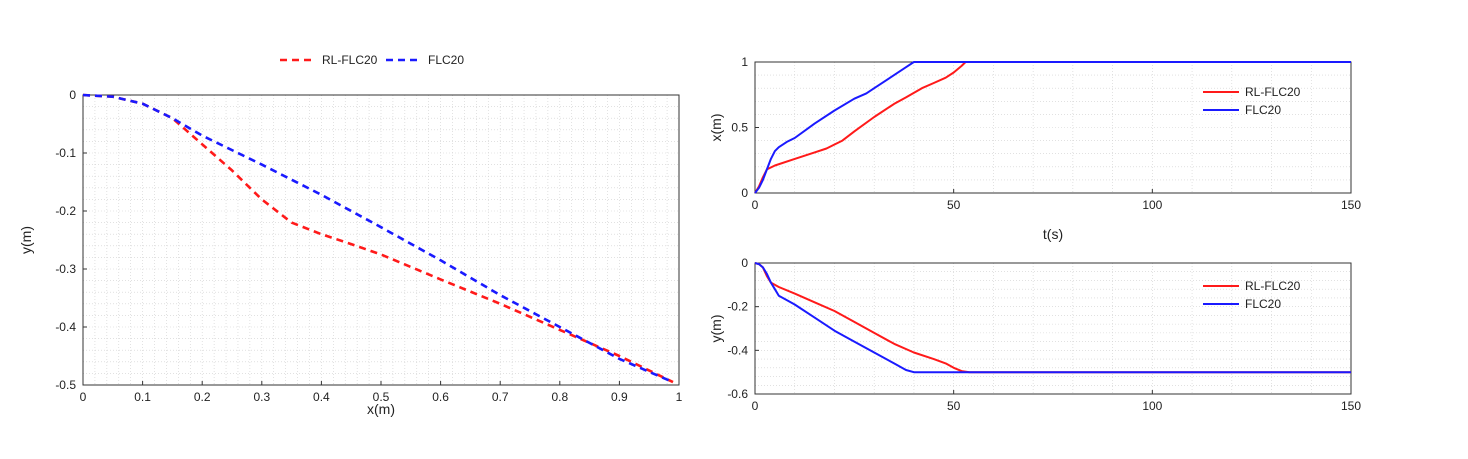 This screenshot has width=1468, height=459. I want to click on y-tick-label: 0.5, so click(739, 128).